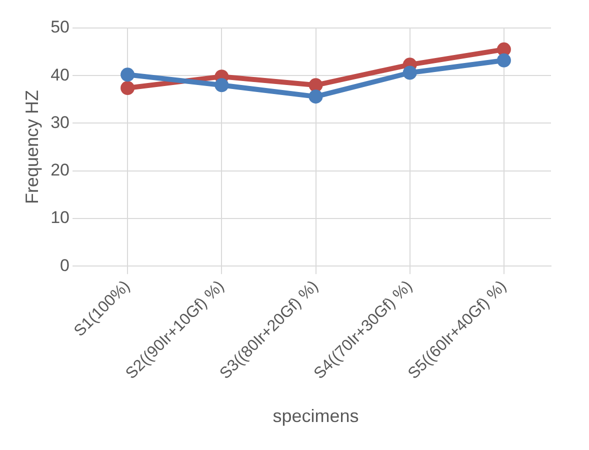 This screenshot has height=450, width=589. Describe the element at coordinates (60, 170) in the screenshot. I see `y-tick-label: 20` at that location.